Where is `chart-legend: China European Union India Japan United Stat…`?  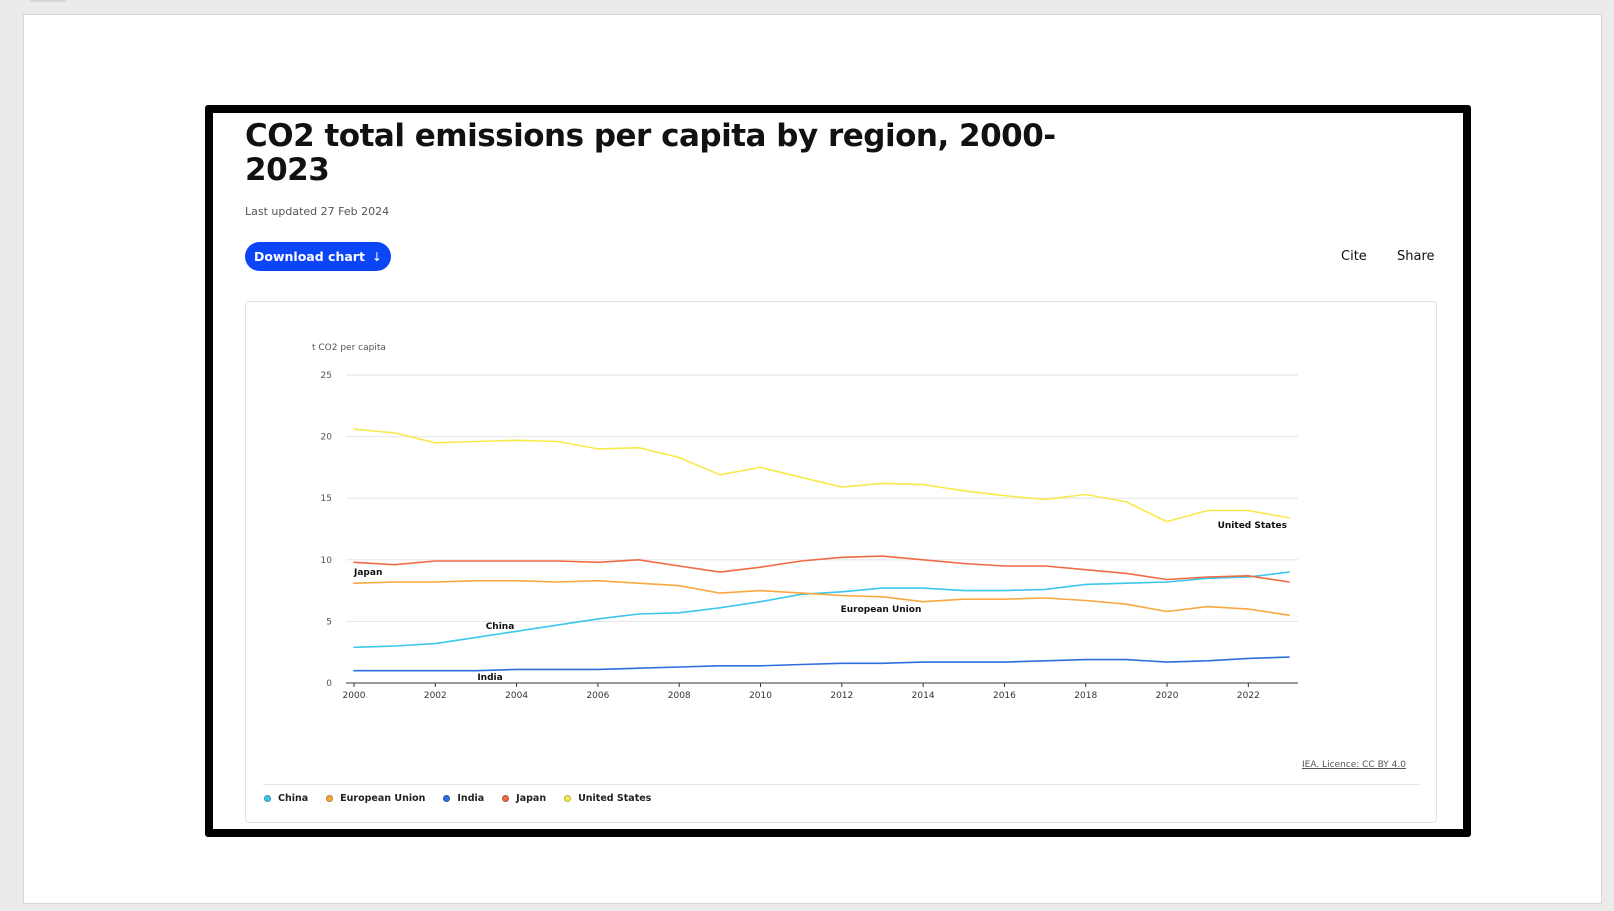 chart-legend: China European Union India Japan United Stat… is located at coordinates (466, 798).